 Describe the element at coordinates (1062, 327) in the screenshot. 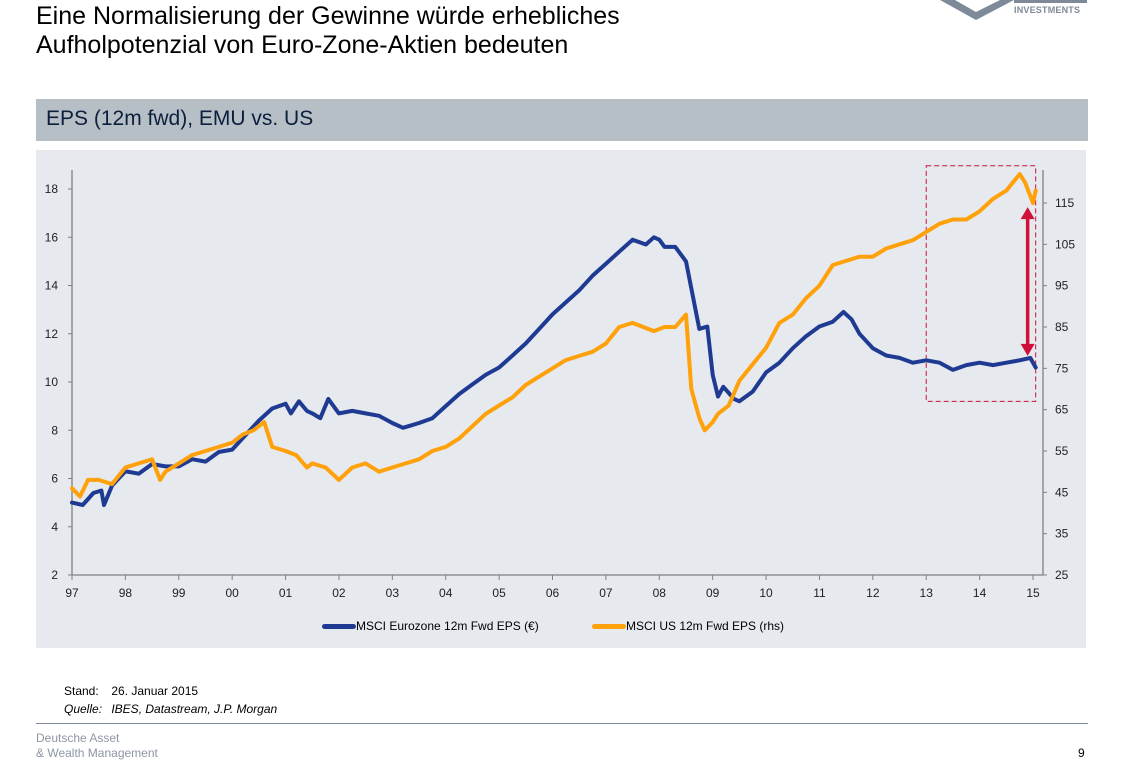

I see `right-tick-label: 85` at that location.